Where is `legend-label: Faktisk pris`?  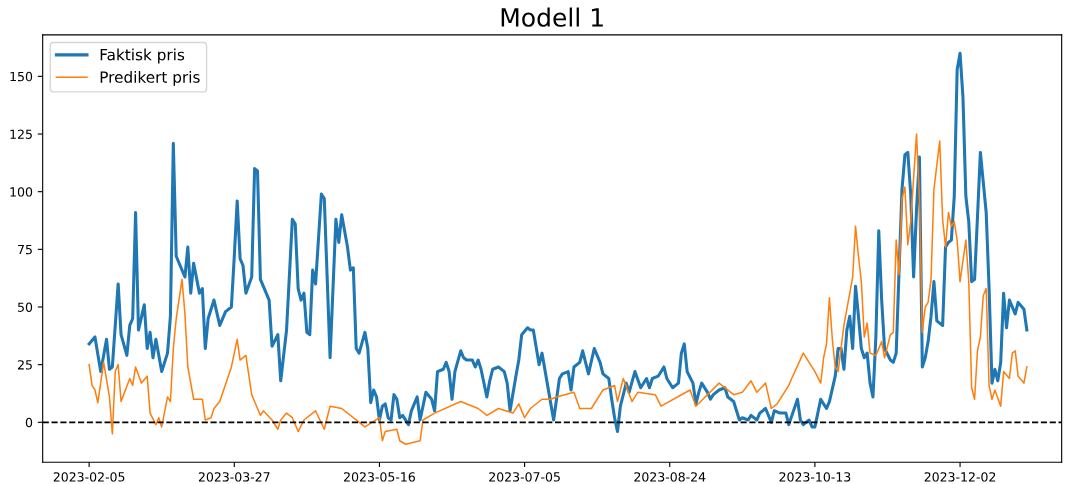
legend-label: Faktisk pris is located at coordinates (142, 56).